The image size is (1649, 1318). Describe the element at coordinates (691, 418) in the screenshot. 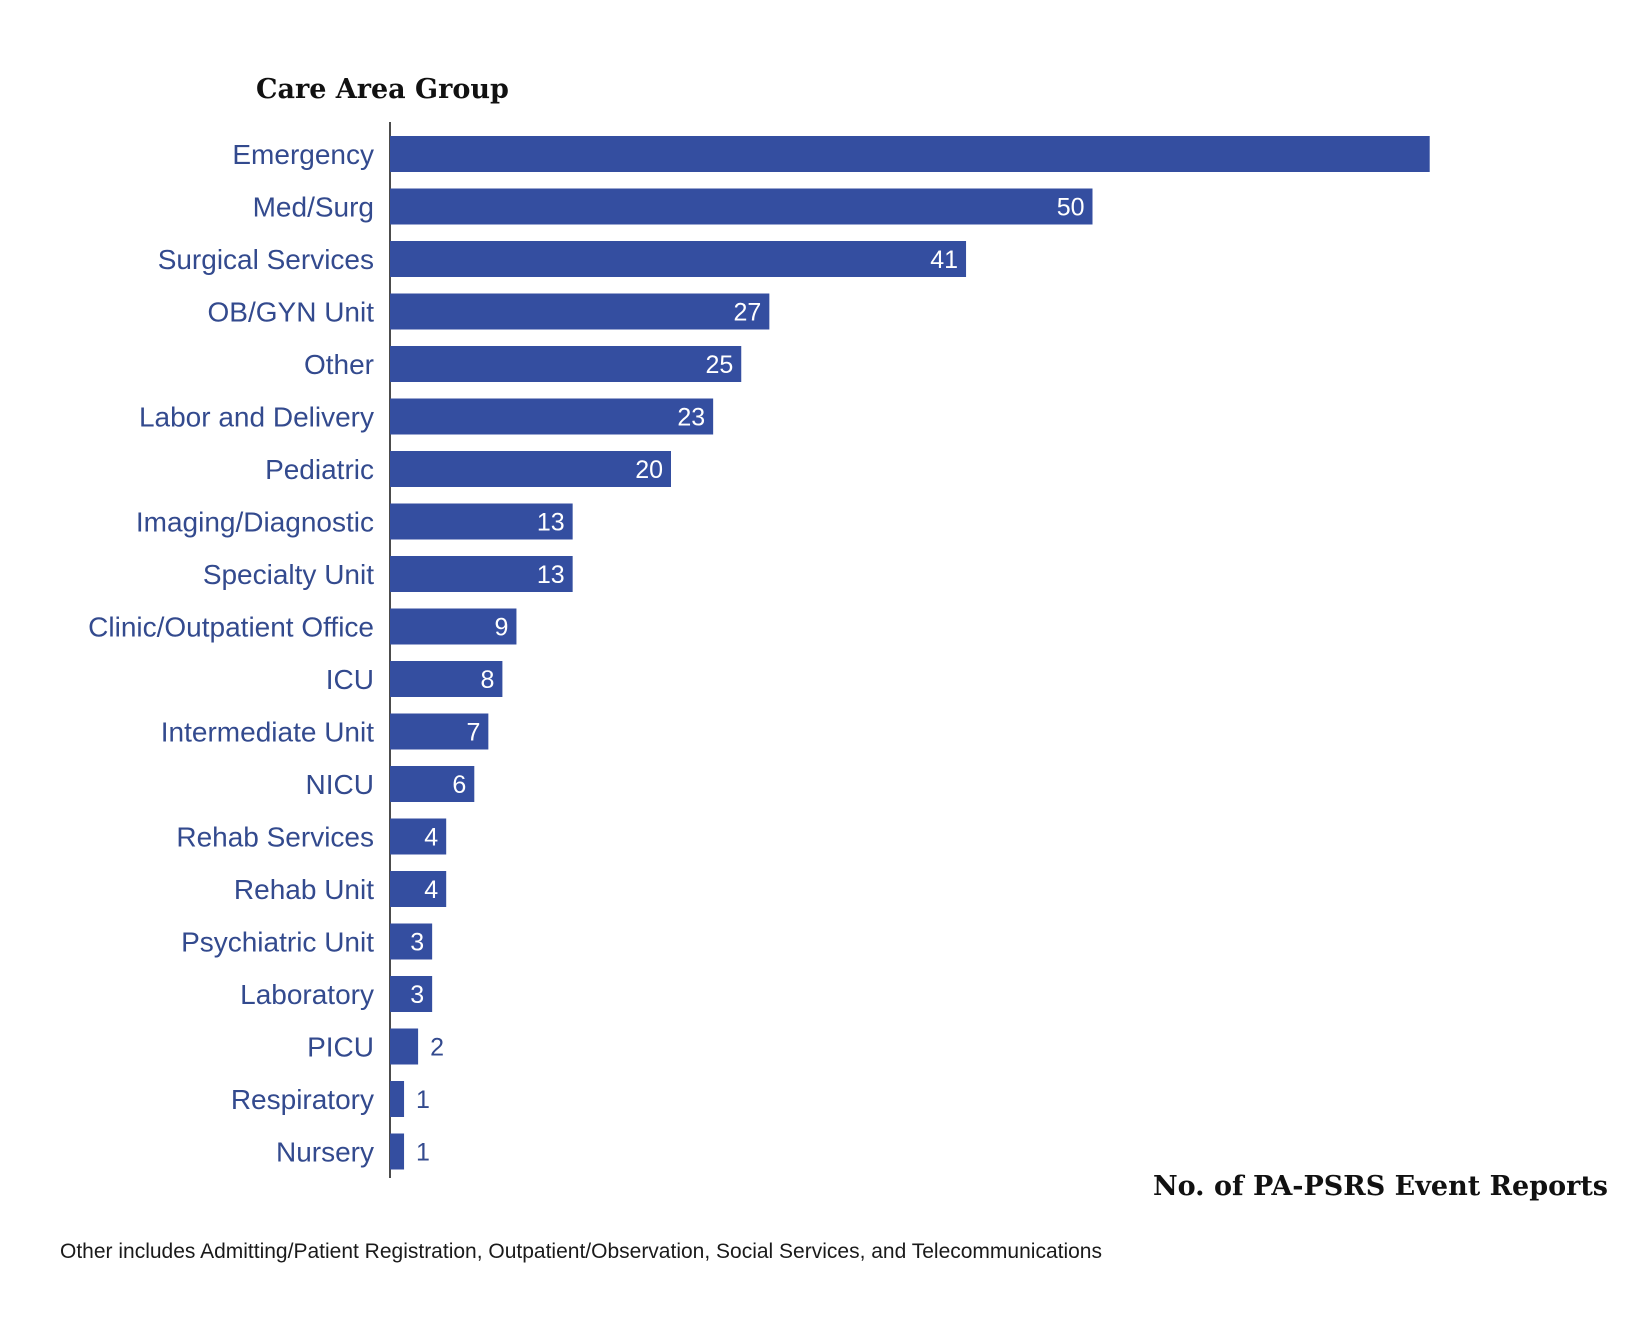

I see `value-label: 23` at that location.